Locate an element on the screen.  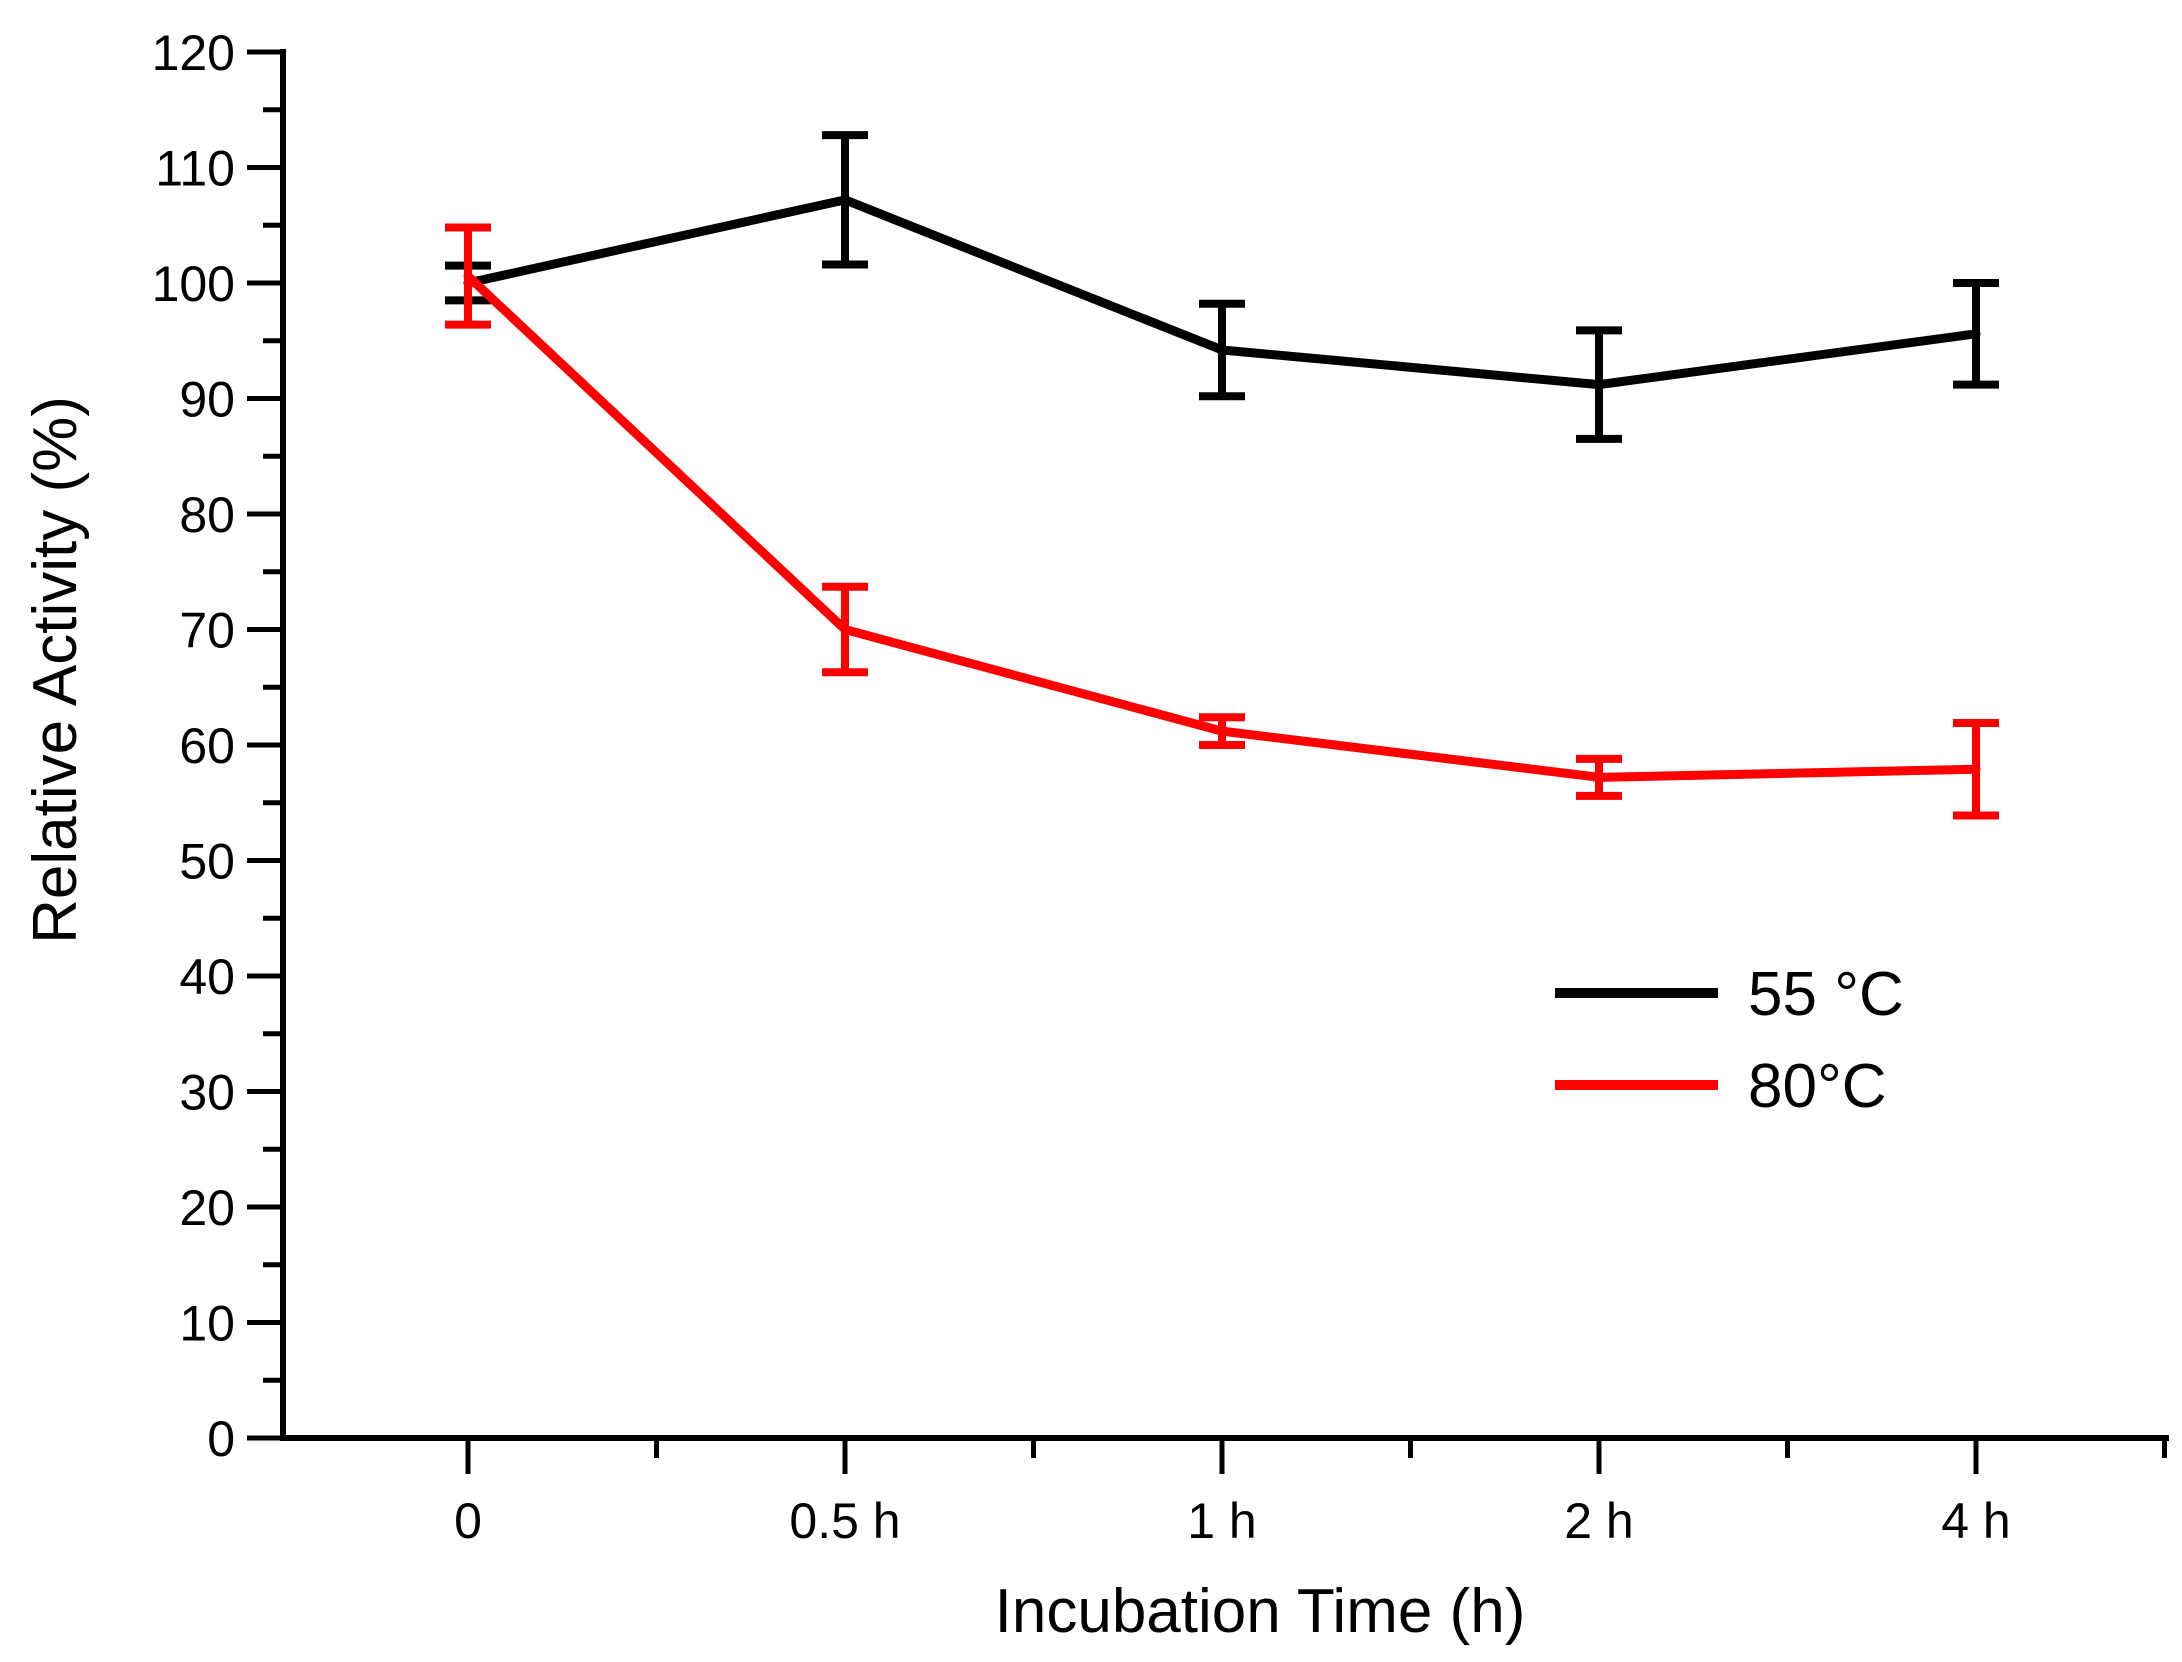
x-axis-title: Incubation Time (h) is located at coordinates (1260, 1611).